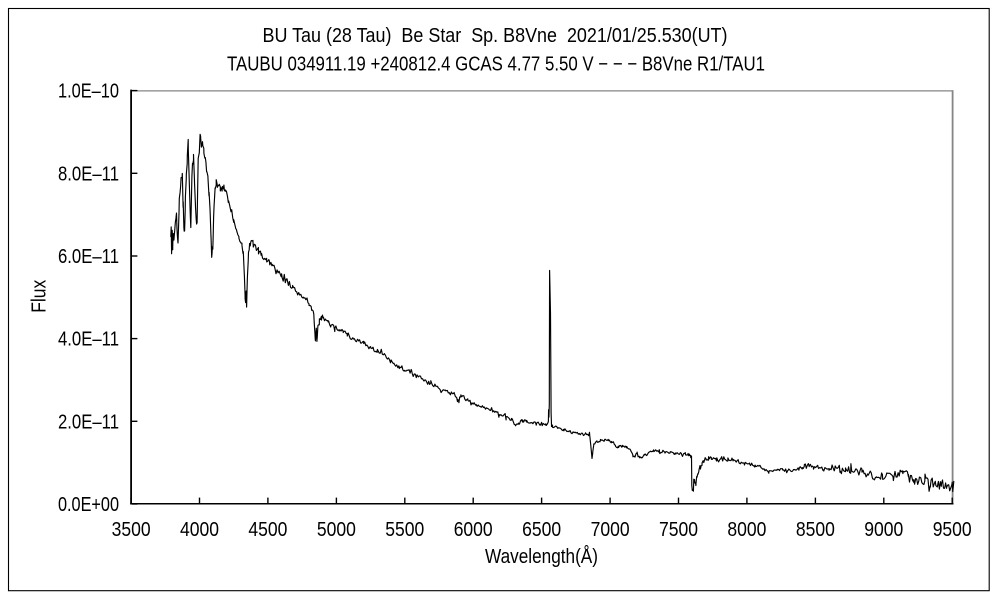  I want to click on svg-text: 4000, so click(199, 530).